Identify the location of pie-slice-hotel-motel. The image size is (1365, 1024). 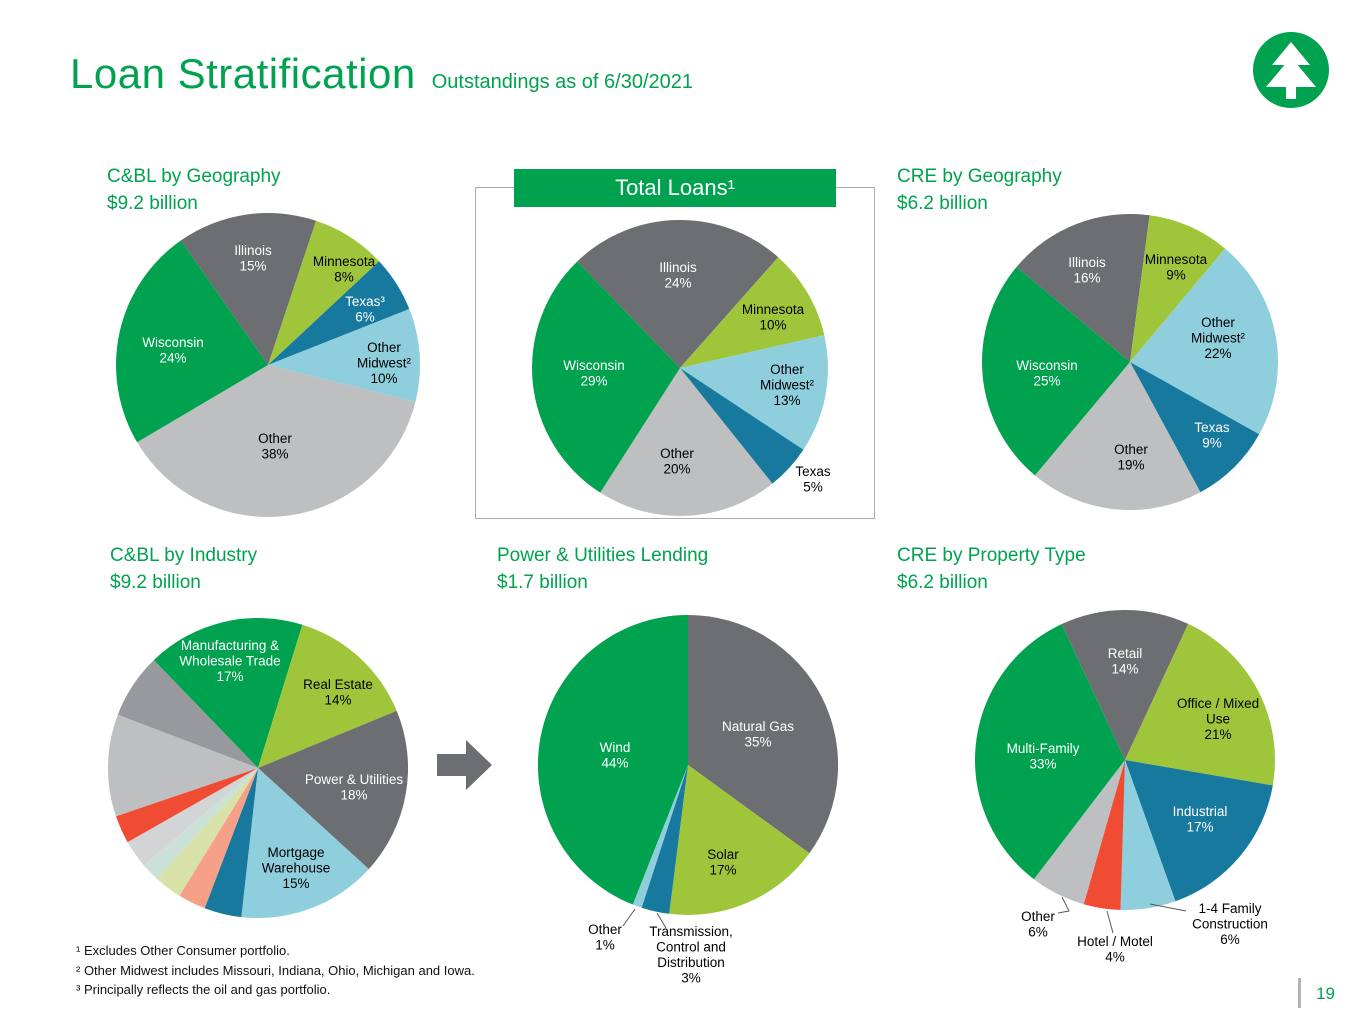
(1104, 835).